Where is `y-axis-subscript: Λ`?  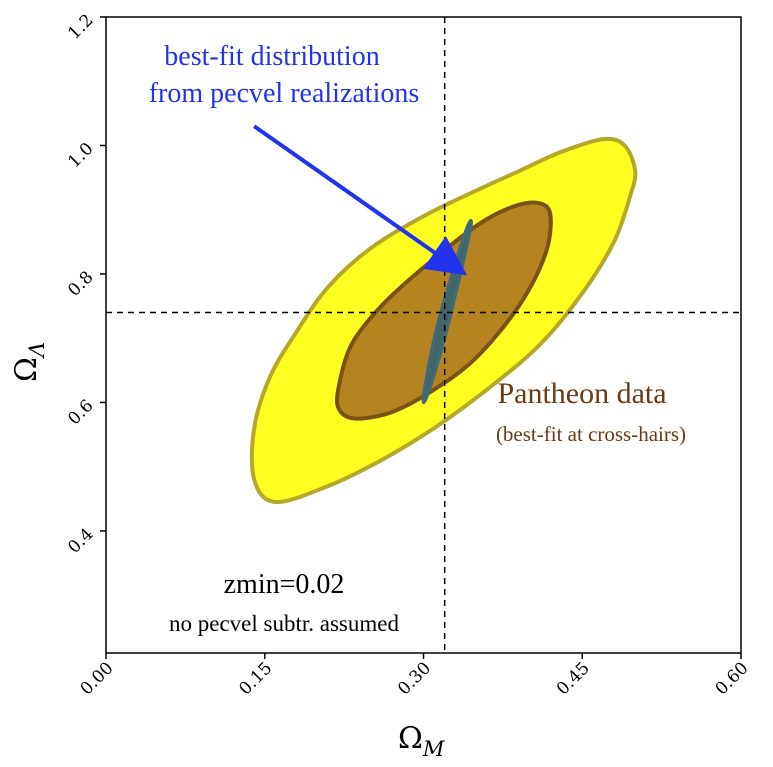
y-axis-subscript: Λ is located at coordinates (37, 350).